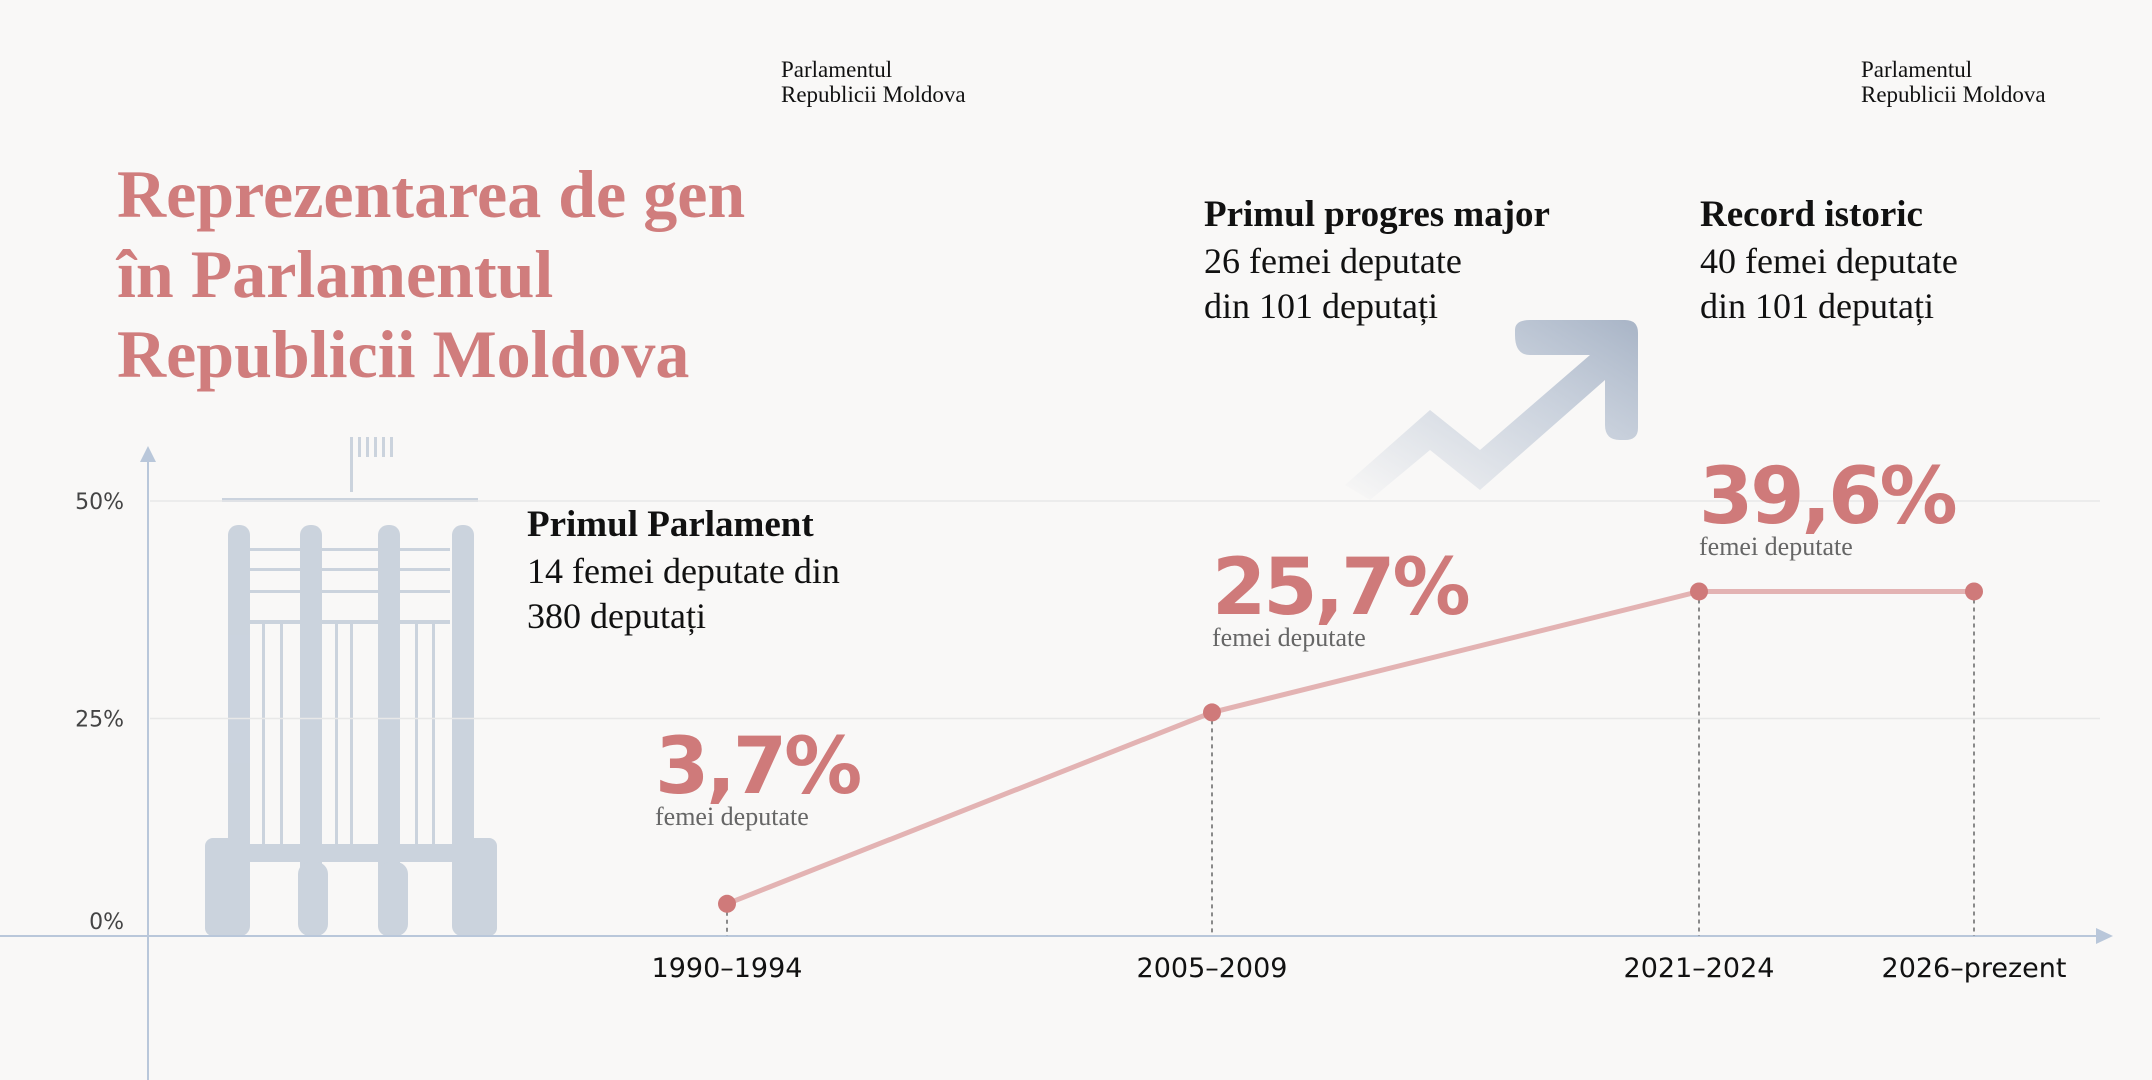 This screenshot has width=2152, height=1080. Describe the element at coordinates (1377, 214) in the screenshot. I see `annotation-title: Primul progres major` at that location.